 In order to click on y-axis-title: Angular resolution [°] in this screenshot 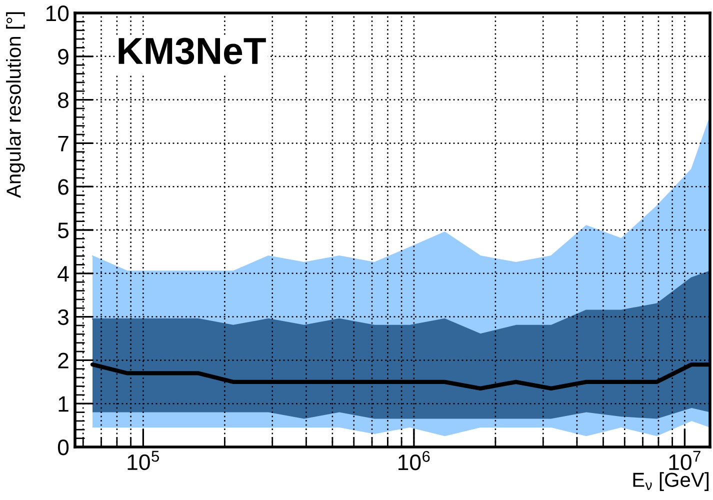, I will do `click(15, 105)`.